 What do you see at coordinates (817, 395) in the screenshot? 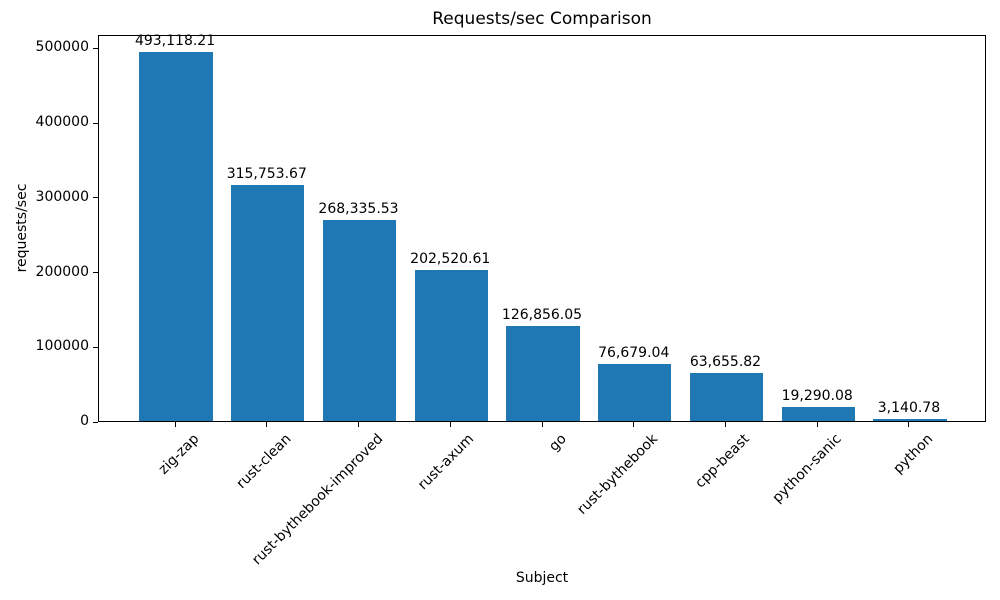
I see `bar-value-label: 19,290.08` at bounding box center [817, 395].